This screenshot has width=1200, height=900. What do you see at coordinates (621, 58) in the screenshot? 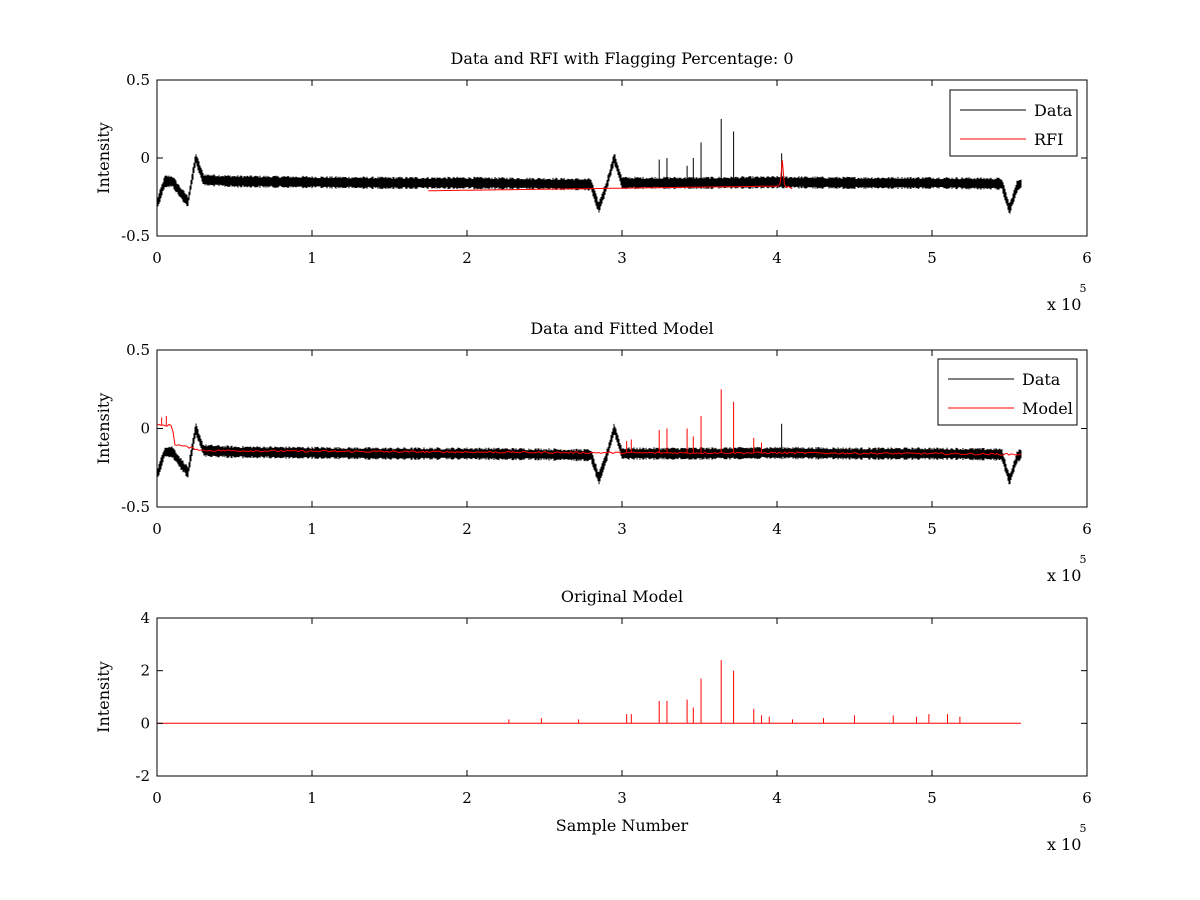
I see `chart-title: Data and RFI with Flagging Percentage: 0` at bounding box center [621, 58].